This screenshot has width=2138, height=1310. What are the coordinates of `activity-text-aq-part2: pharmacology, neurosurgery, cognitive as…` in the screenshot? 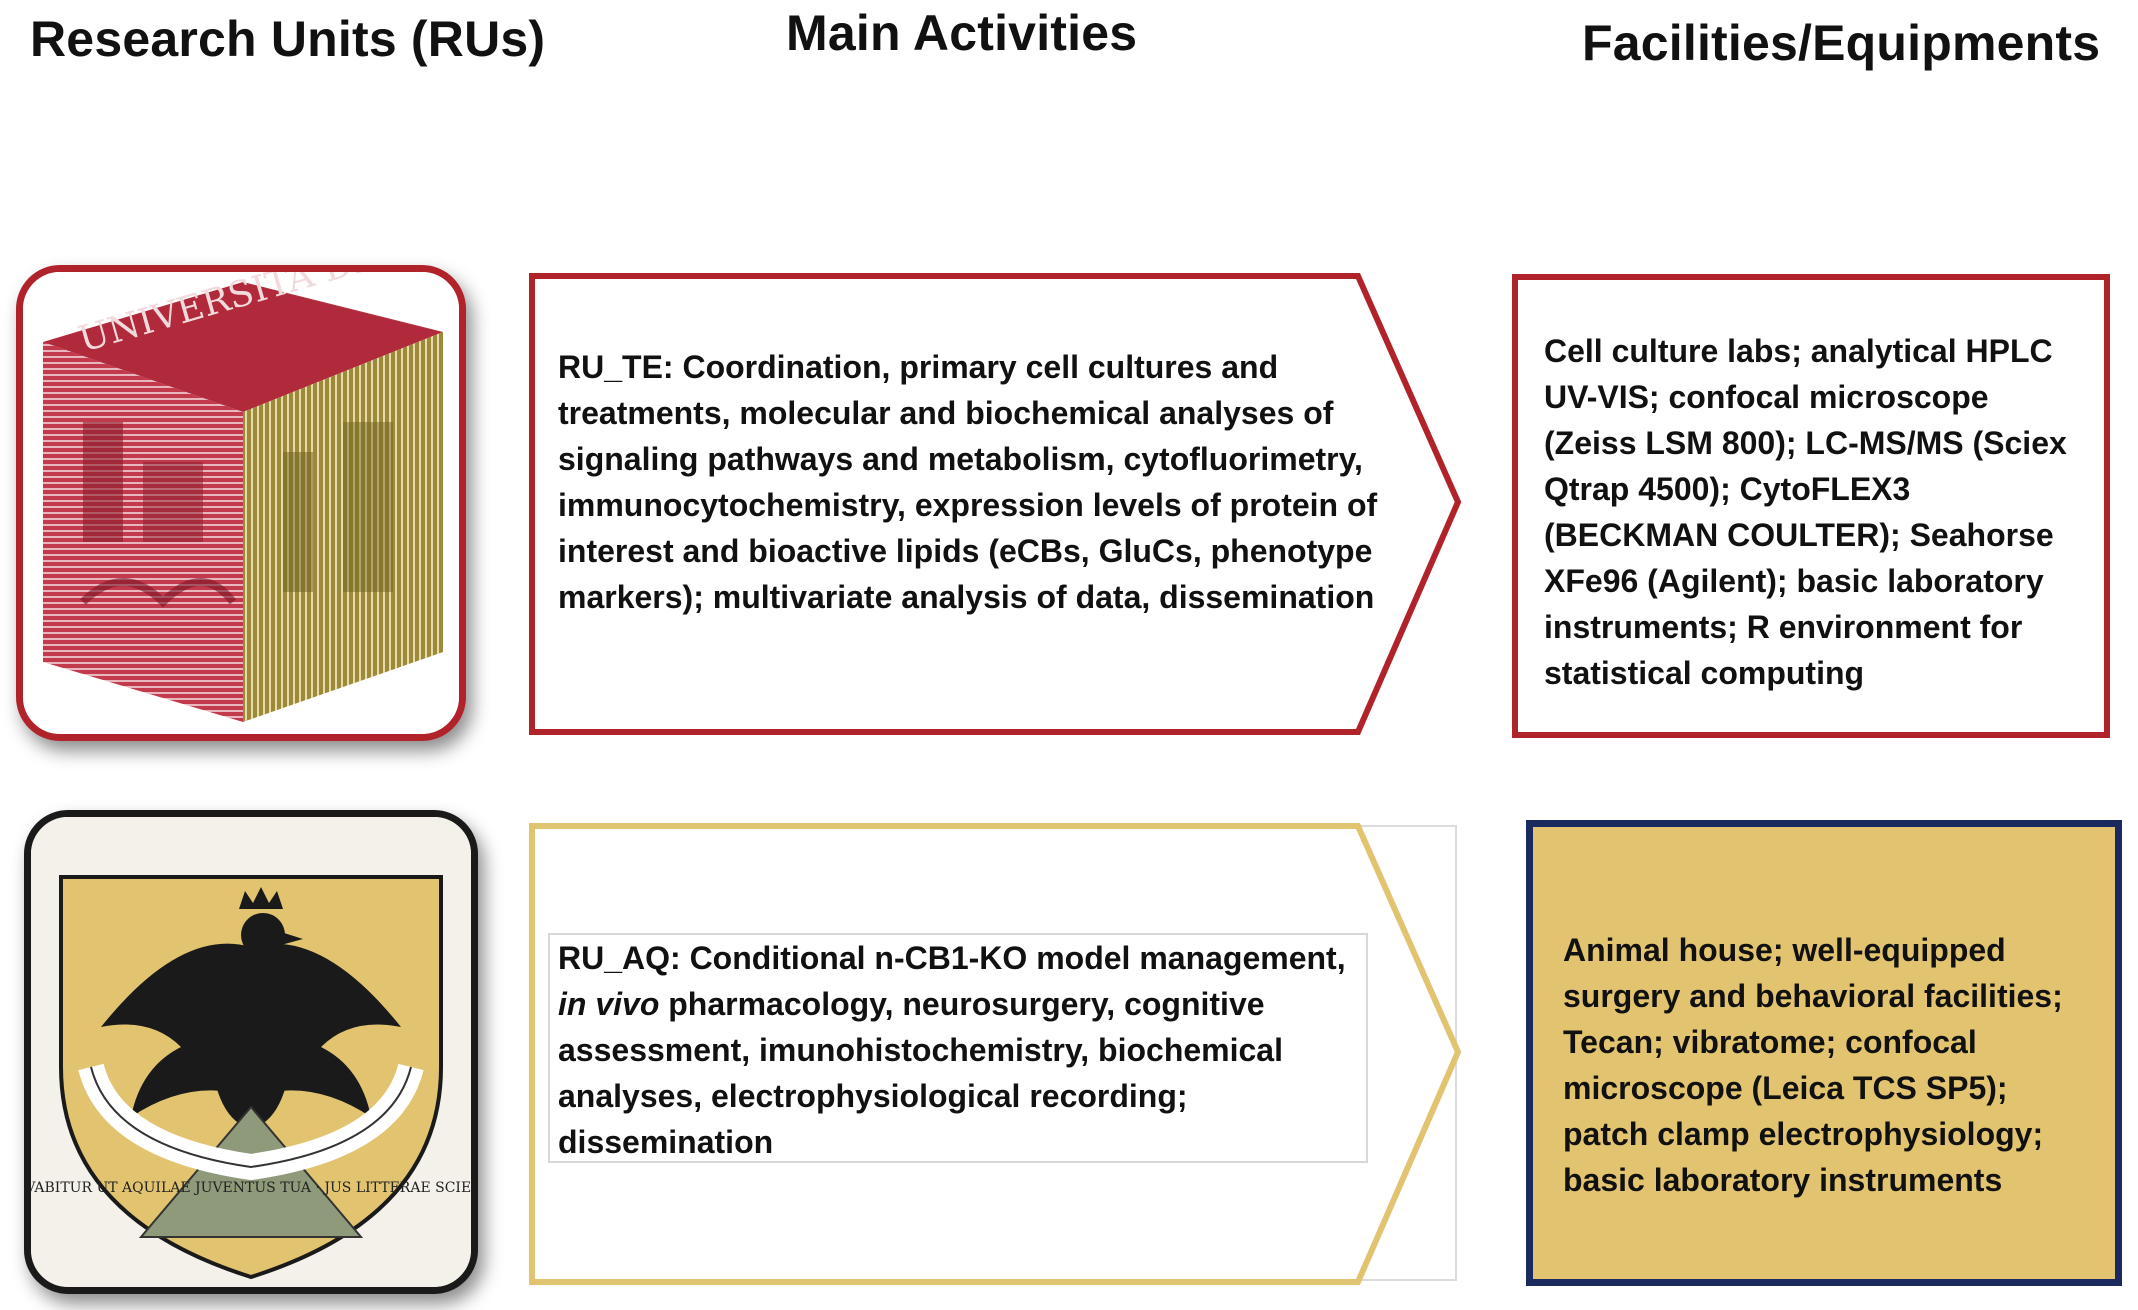 It's located at (920, 1073).